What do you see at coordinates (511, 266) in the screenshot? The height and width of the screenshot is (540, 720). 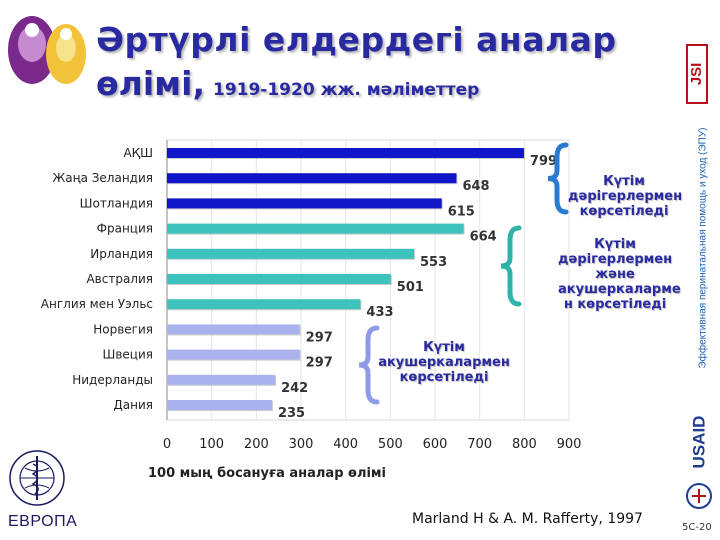 I see `brace-doctors-midwives` at bounding box center [511, 266].